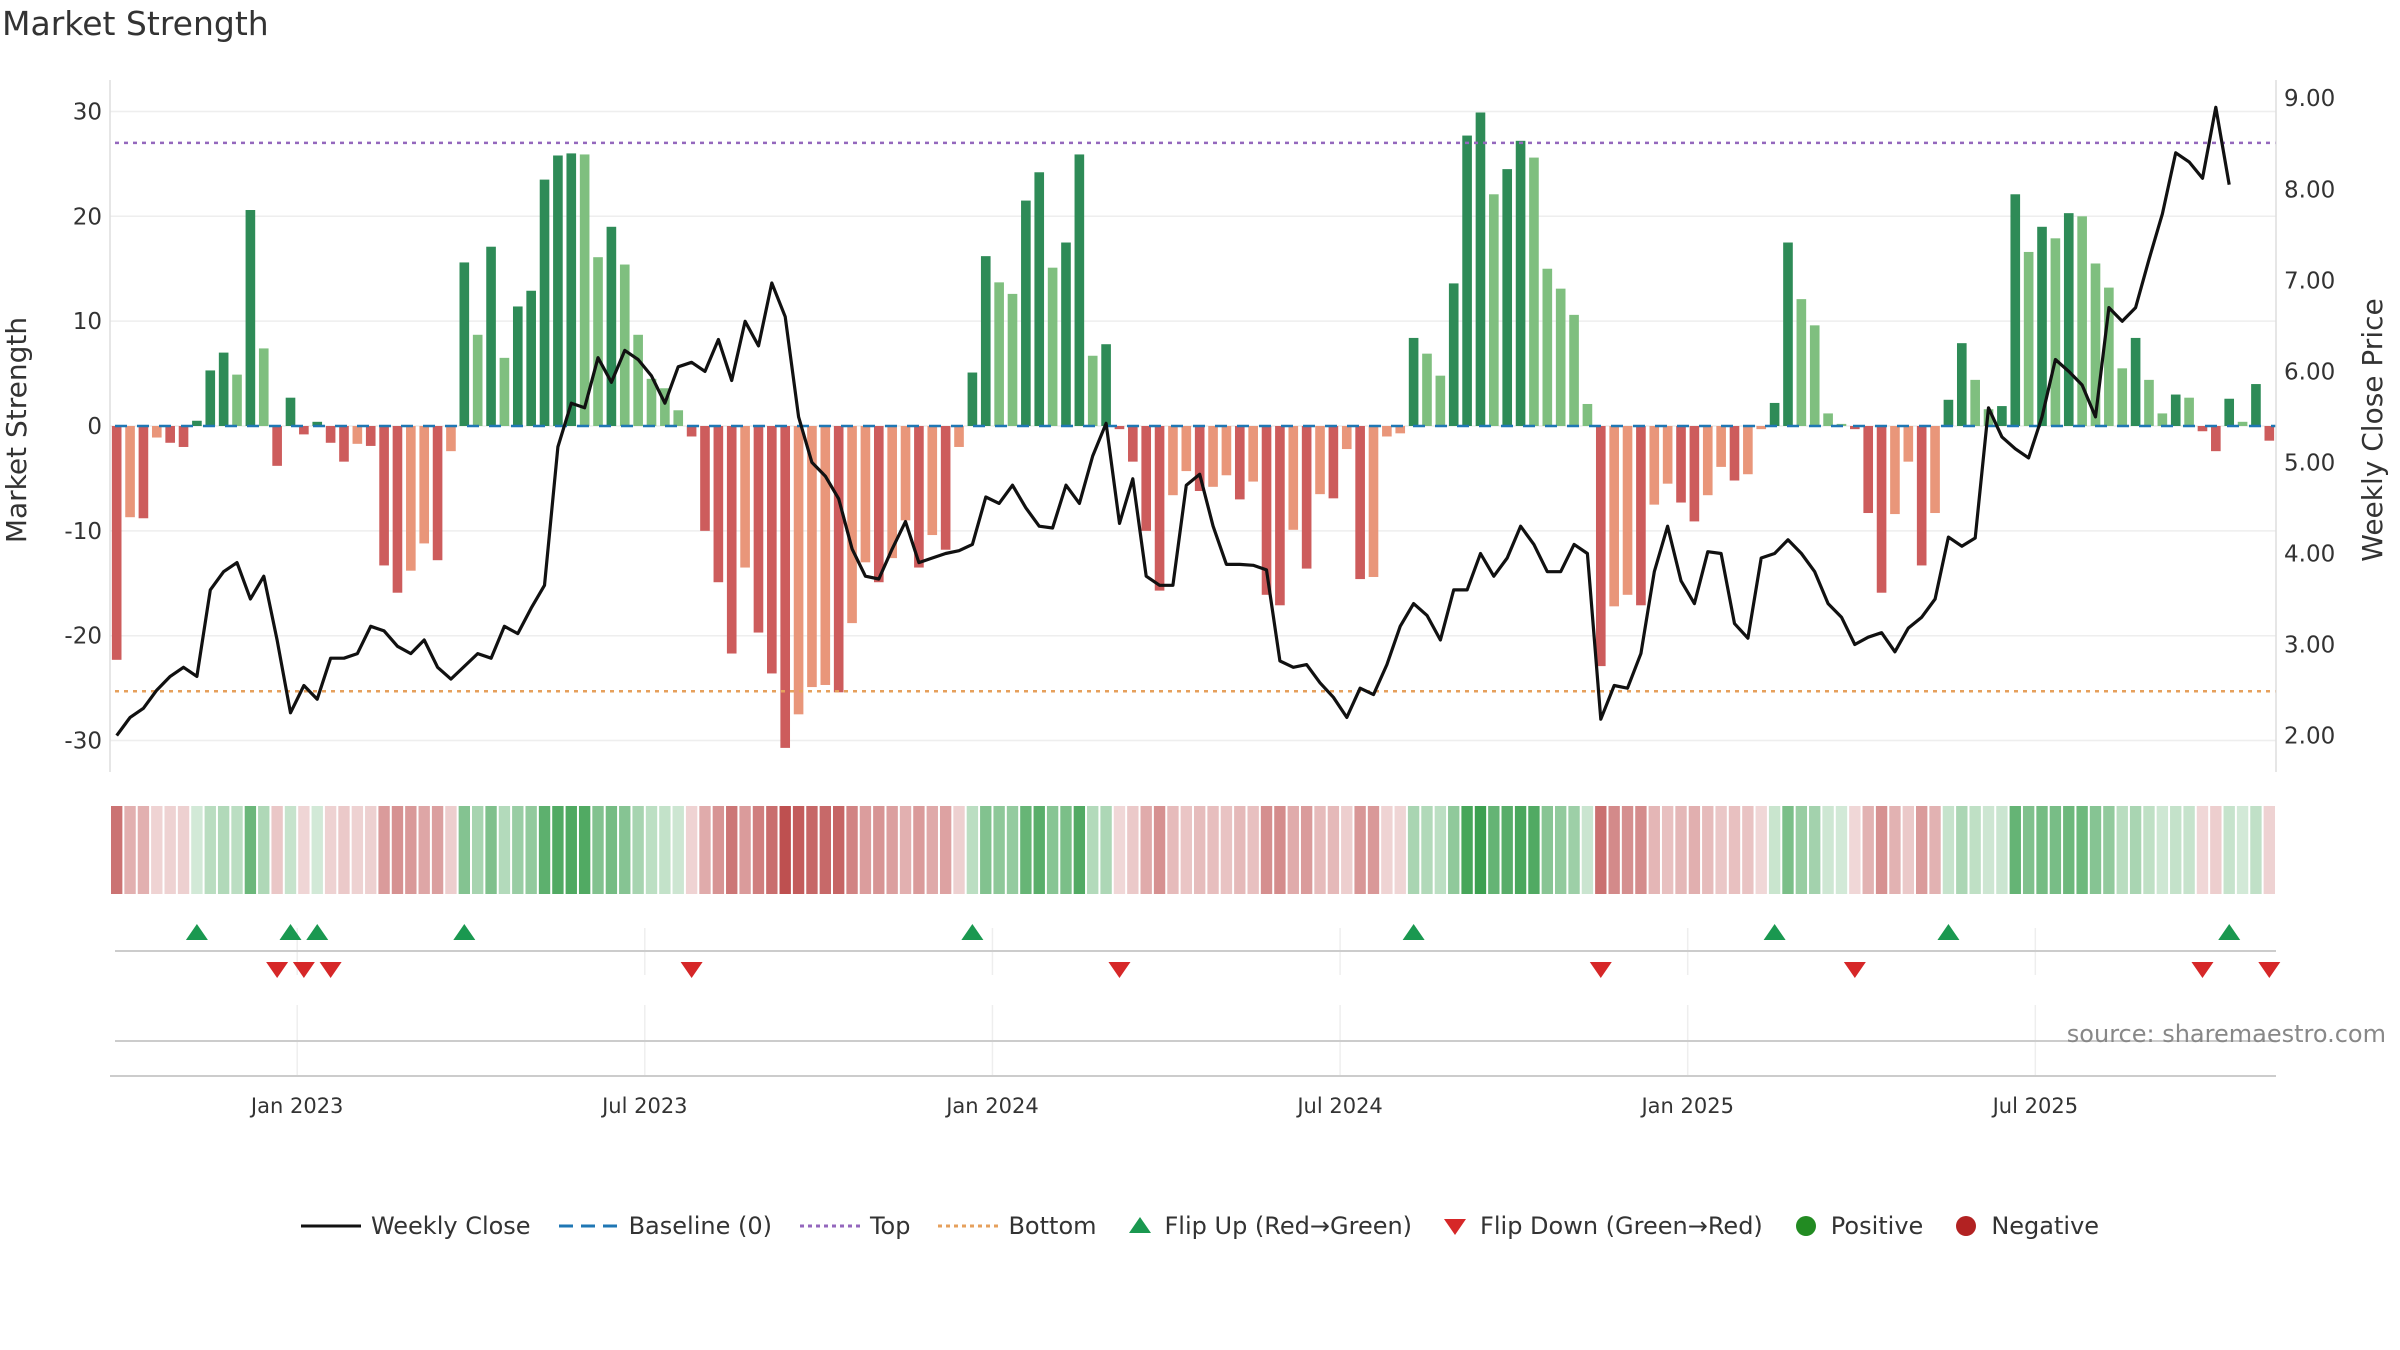 This screenshot has width=2400, height=1350. Describe the element at coordinates (450, 1226) in the screenshot. I see `legend-label: Weekly Close` at that location.